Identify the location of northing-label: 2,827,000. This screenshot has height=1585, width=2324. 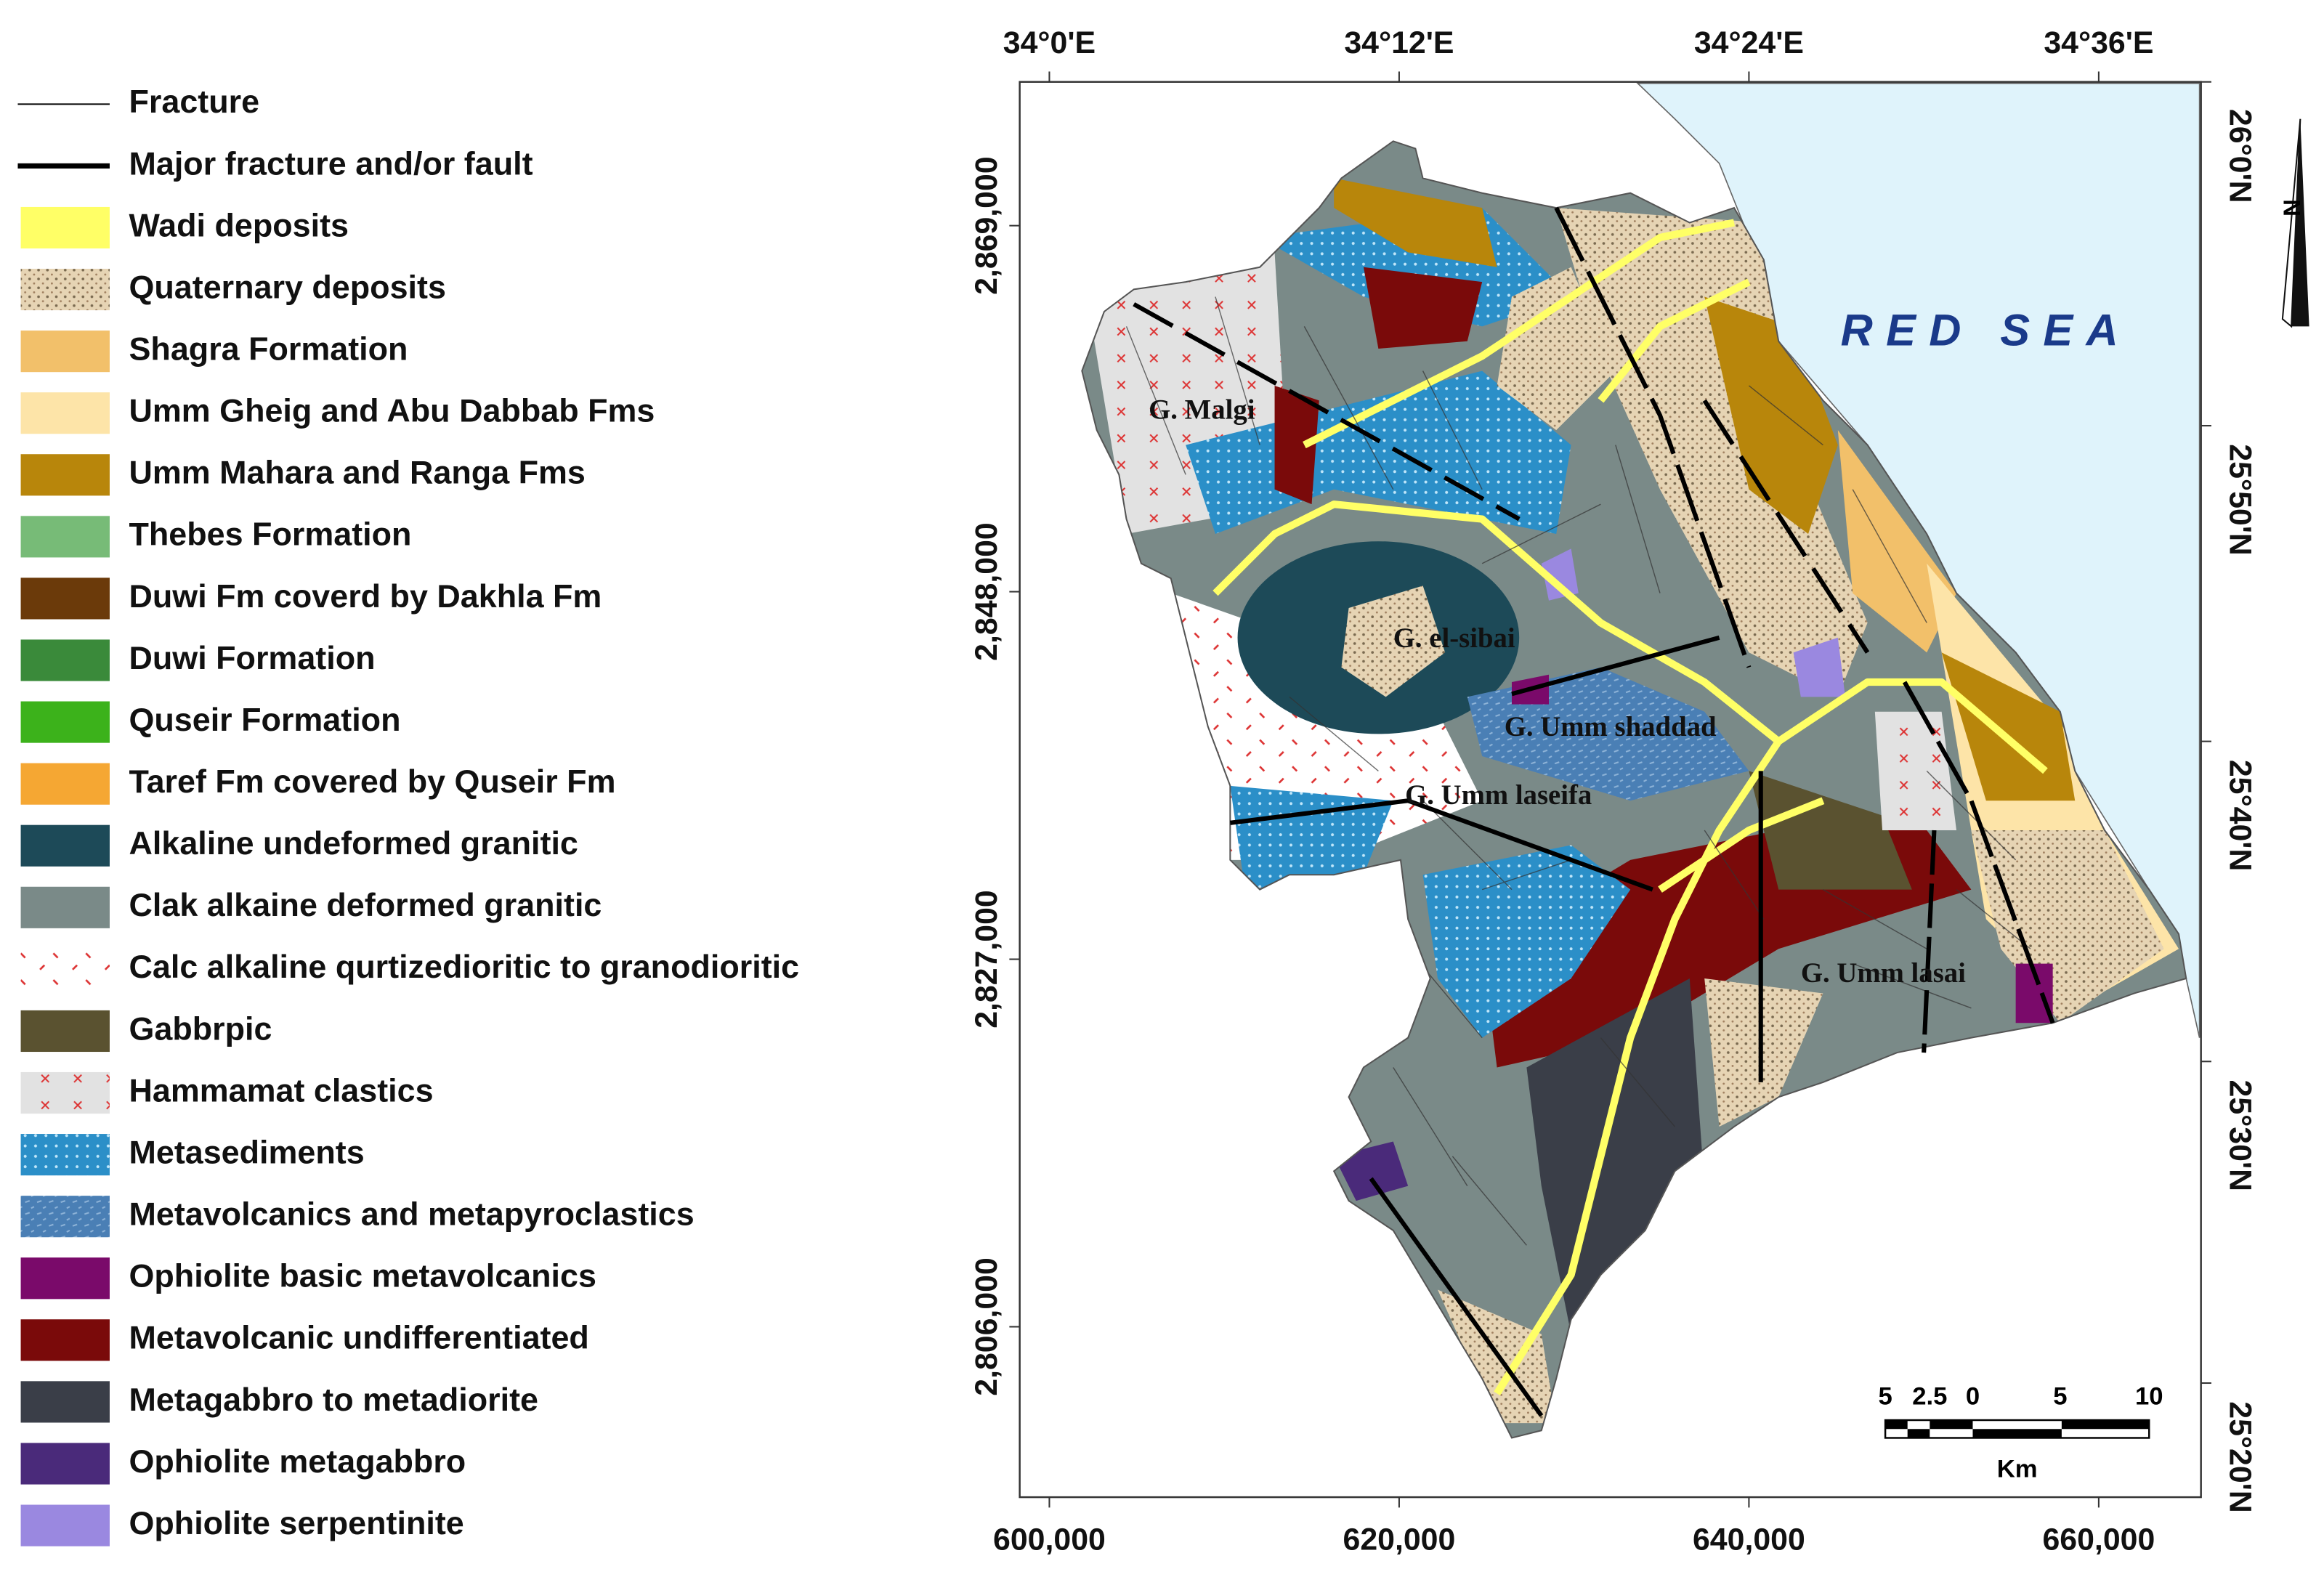
(986, 959).